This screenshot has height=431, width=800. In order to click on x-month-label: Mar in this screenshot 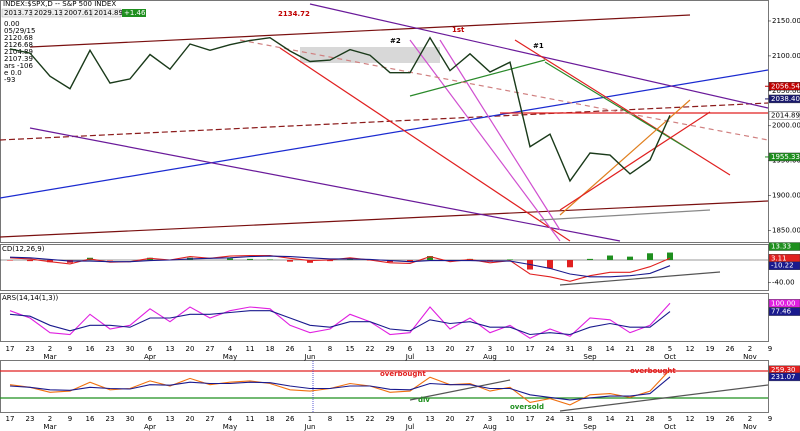, I will do `click(49, 357)`.